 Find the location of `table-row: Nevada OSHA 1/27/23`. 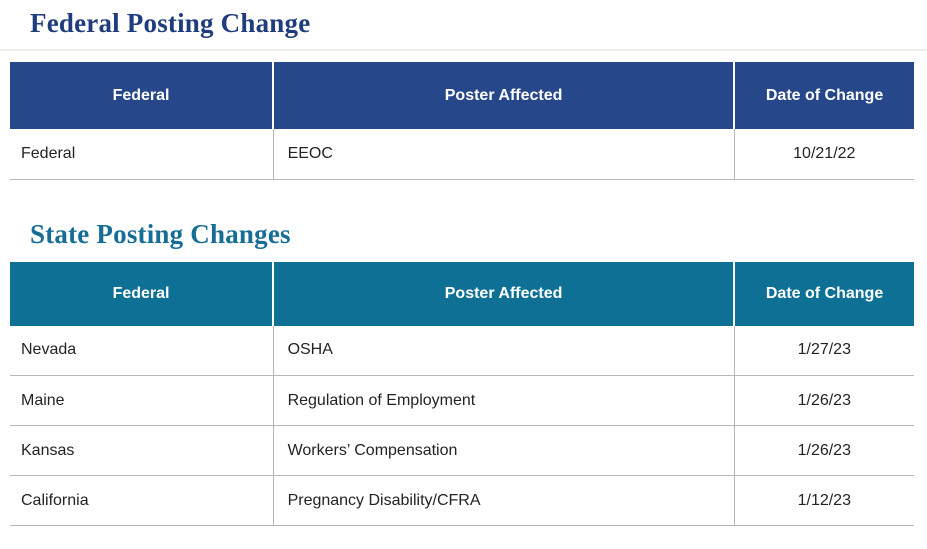

table-row: Nevada OSHA 1/27/23 is located at coordinates (462, 350).